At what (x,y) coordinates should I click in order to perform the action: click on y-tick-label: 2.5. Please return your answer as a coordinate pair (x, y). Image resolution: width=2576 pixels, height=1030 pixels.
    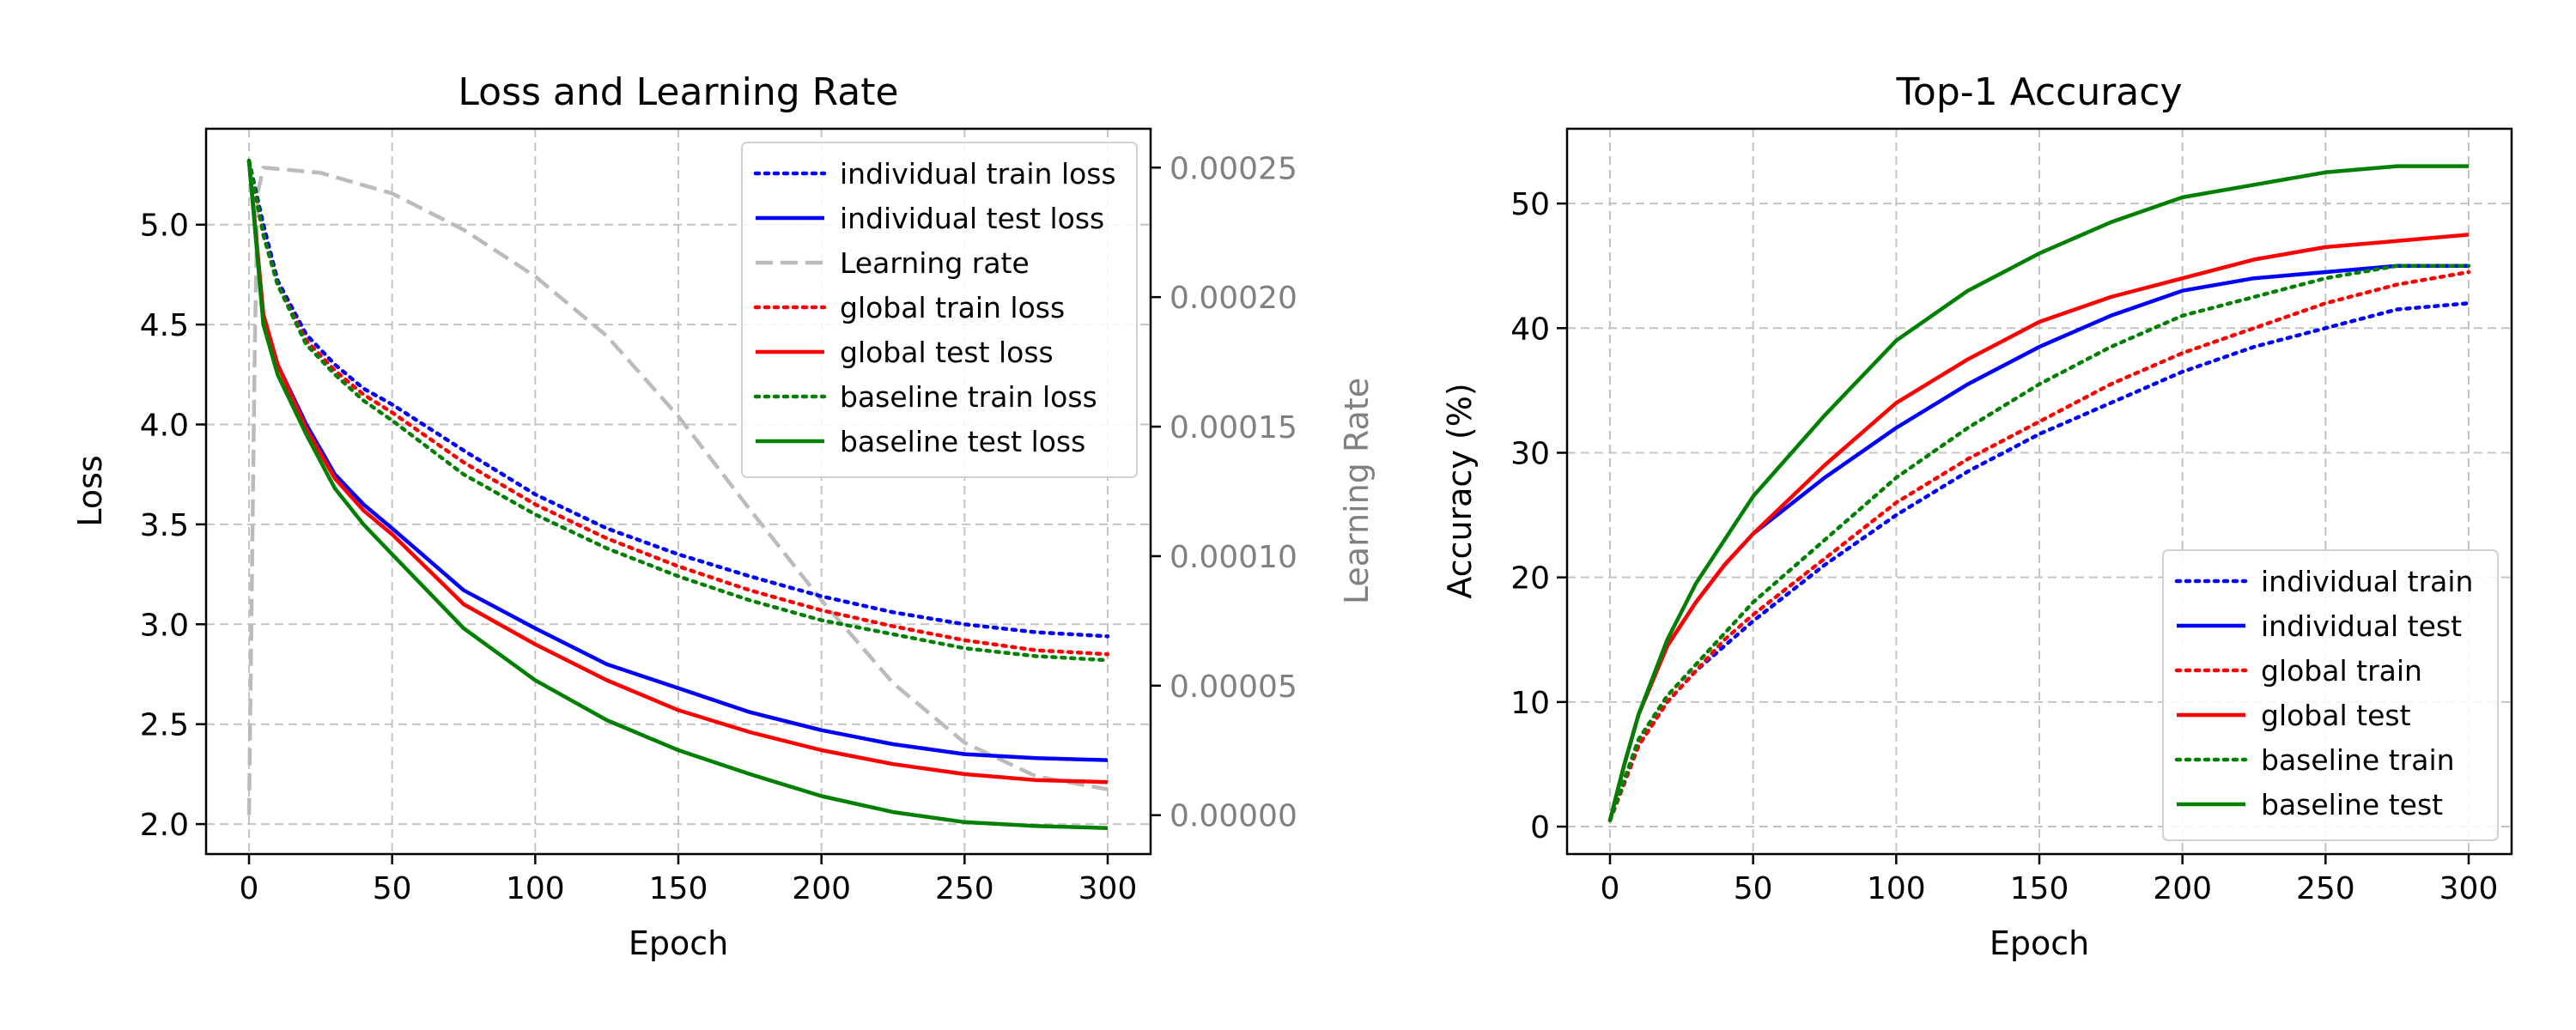
    Looking at the image, I should click on (164, 725).